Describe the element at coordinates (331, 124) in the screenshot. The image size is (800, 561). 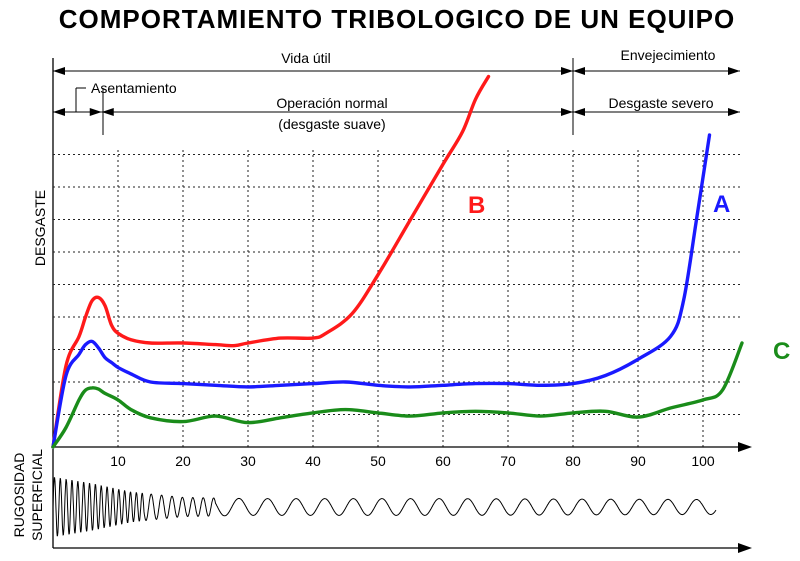
I see `label-desgaste-suave: (desgaste suave)` at that location.